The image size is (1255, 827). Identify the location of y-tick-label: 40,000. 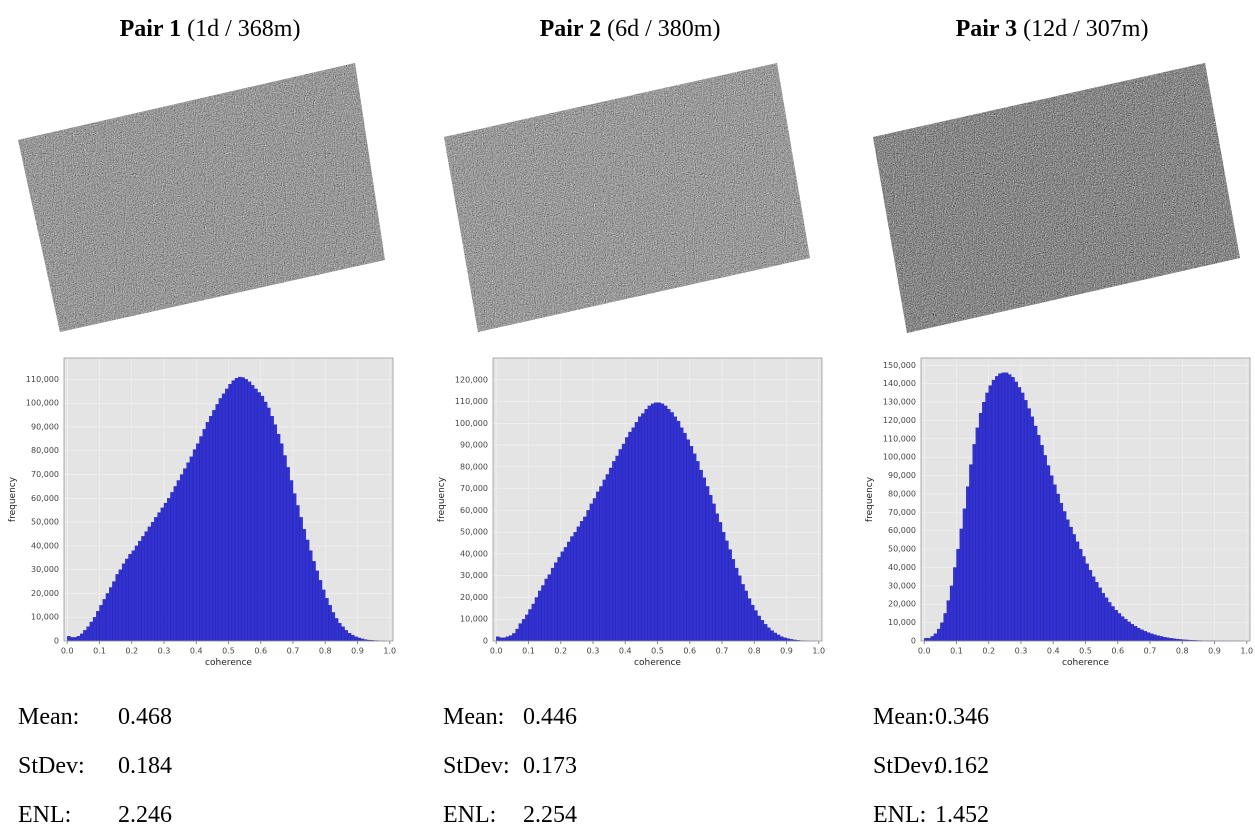
(45, 545).